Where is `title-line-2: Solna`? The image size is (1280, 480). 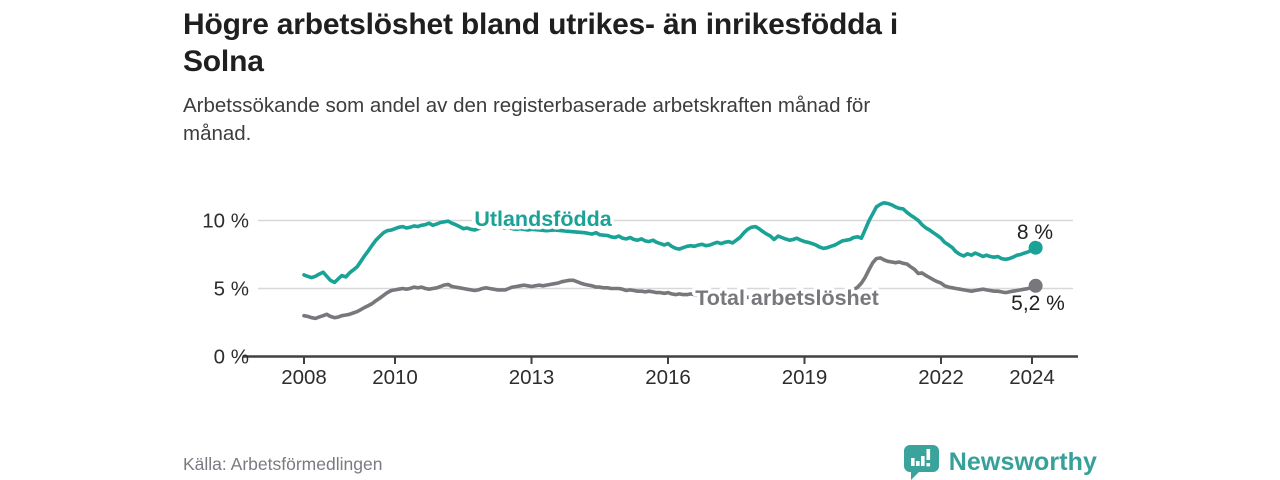
title-line-2: Solna is located at coordinates (223, 61).